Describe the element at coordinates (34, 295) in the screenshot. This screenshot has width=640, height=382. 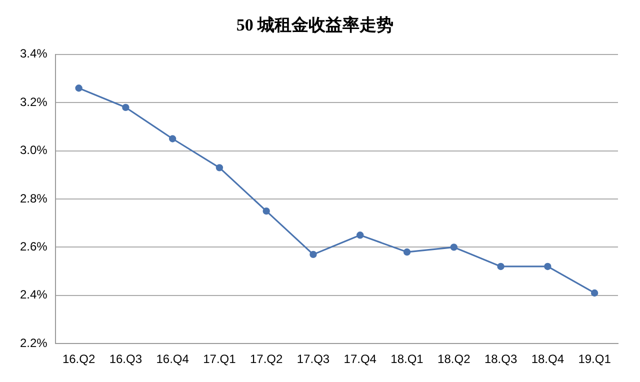
I see `y-tick-label: 2.4%` at that location.